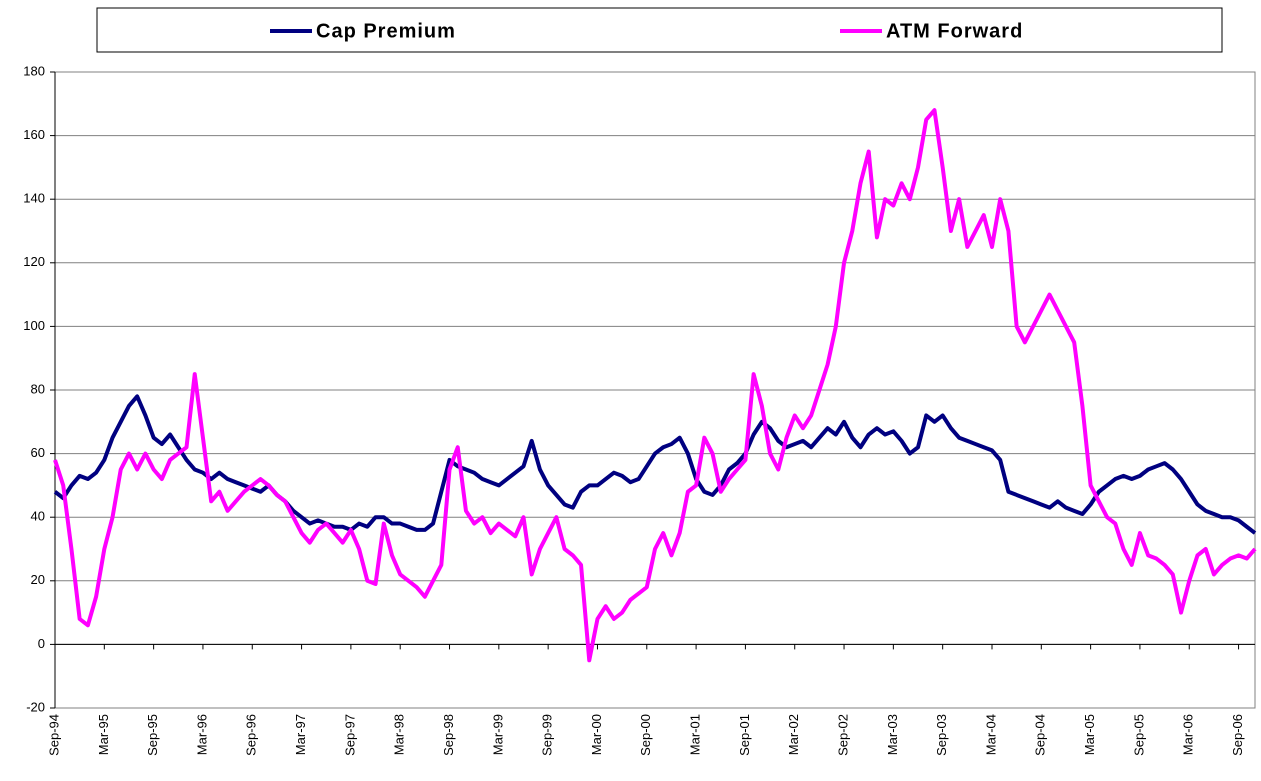 The image size is (1261, 781). What do you see at coordinates (1040, 735) in the screenshot?
I see `x-tick-label: Sep-04` at bounding box center [1040, 735].